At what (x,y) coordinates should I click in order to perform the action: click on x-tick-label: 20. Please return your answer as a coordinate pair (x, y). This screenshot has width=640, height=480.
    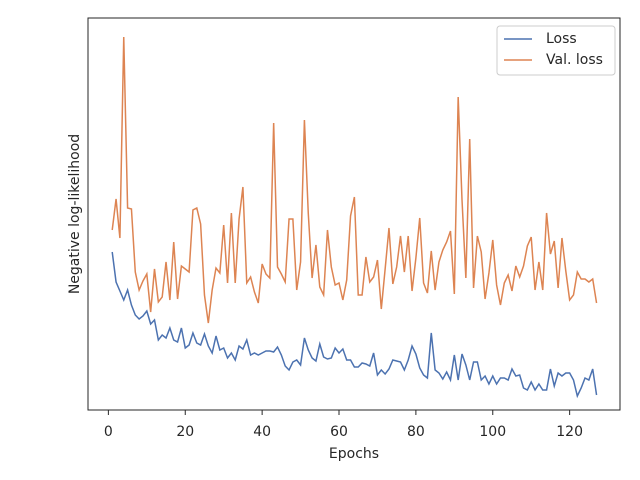
    Looking at the image, I should click on (185, 432).